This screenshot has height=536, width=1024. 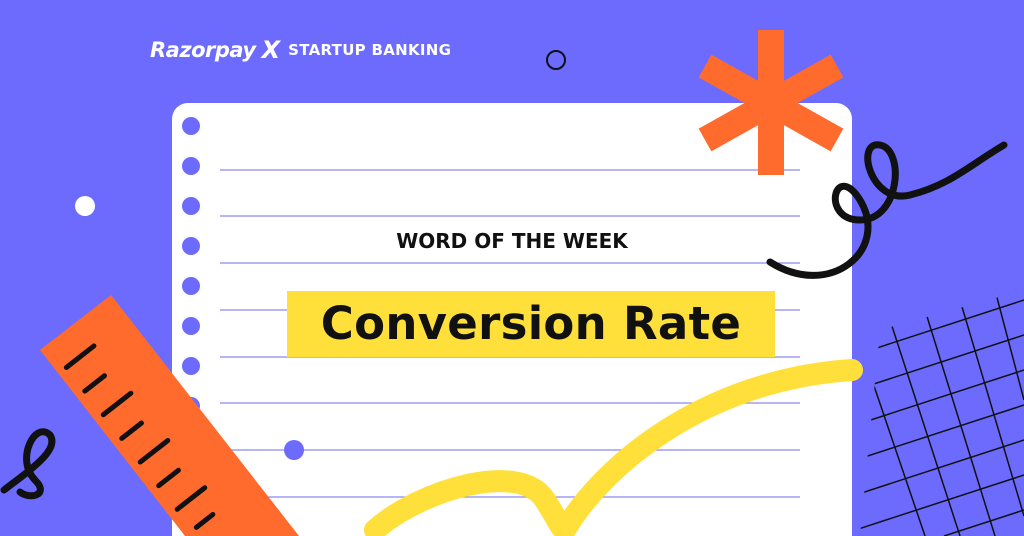 What do you see at coordinates (556, 60) in the screenshot?
I see `ring-outline` at bounding box center [556, 60].